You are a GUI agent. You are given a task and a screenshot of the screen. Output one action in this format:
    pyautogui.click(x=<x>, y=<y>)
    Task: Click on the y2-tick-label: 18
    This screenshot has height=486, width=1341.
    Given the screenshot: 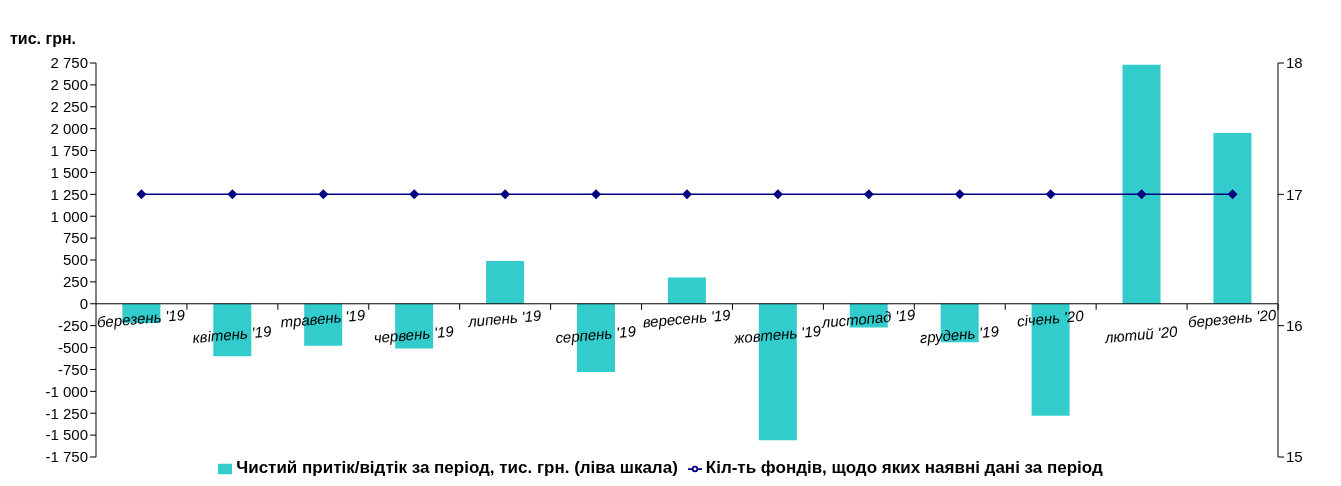 What is the action you would take?
    pyautogui.click(x=1294, y=63)
    